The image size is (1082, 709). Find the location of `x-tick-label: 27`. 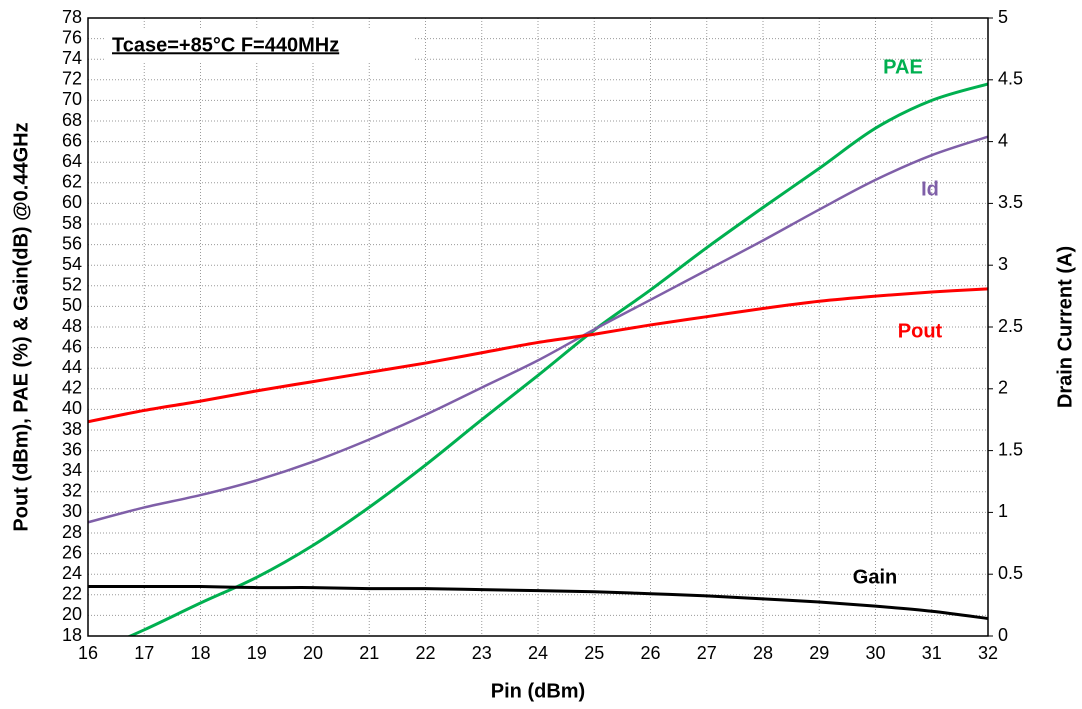

x-tick-label: 27 is located at coordinates (707, 653).